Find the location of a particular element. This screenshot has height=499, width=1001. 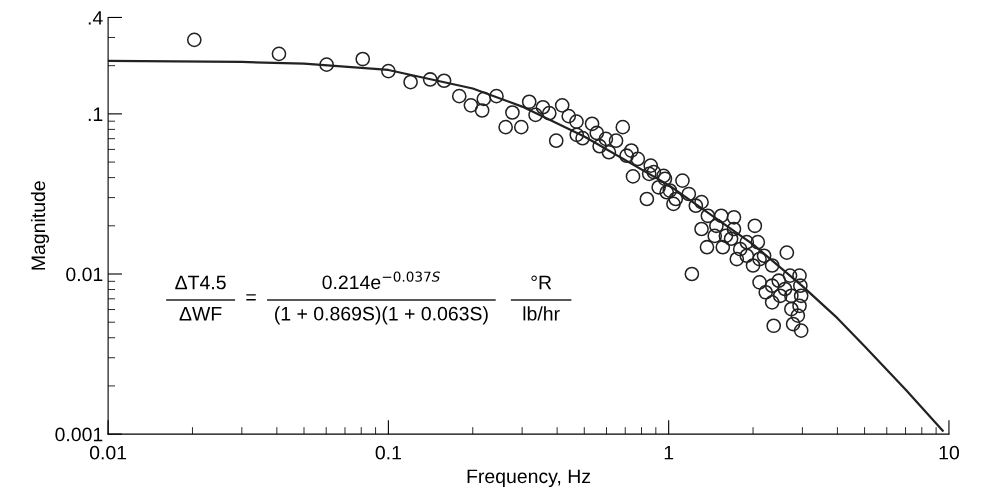

annotation: ΔT4.5 is located at coordinates (200, 282).